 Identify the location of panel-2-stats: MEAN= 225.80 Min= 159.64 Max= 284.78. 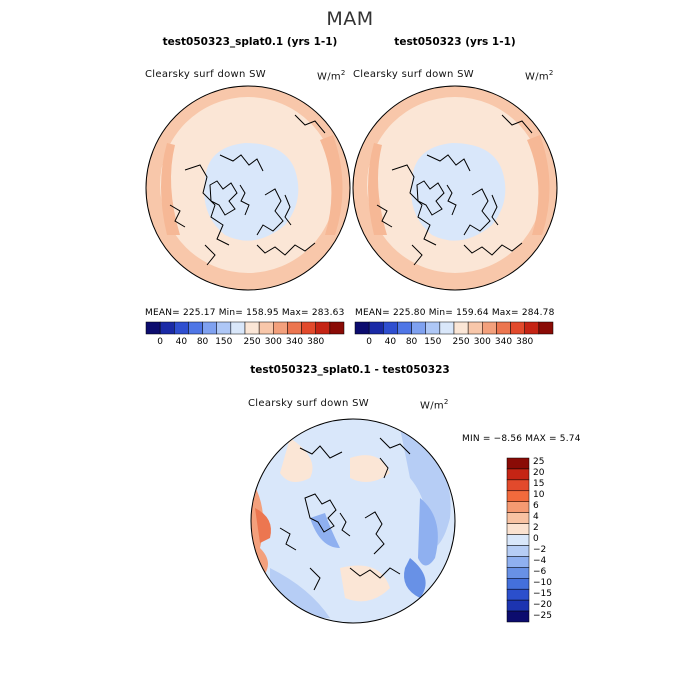
(455, 313).